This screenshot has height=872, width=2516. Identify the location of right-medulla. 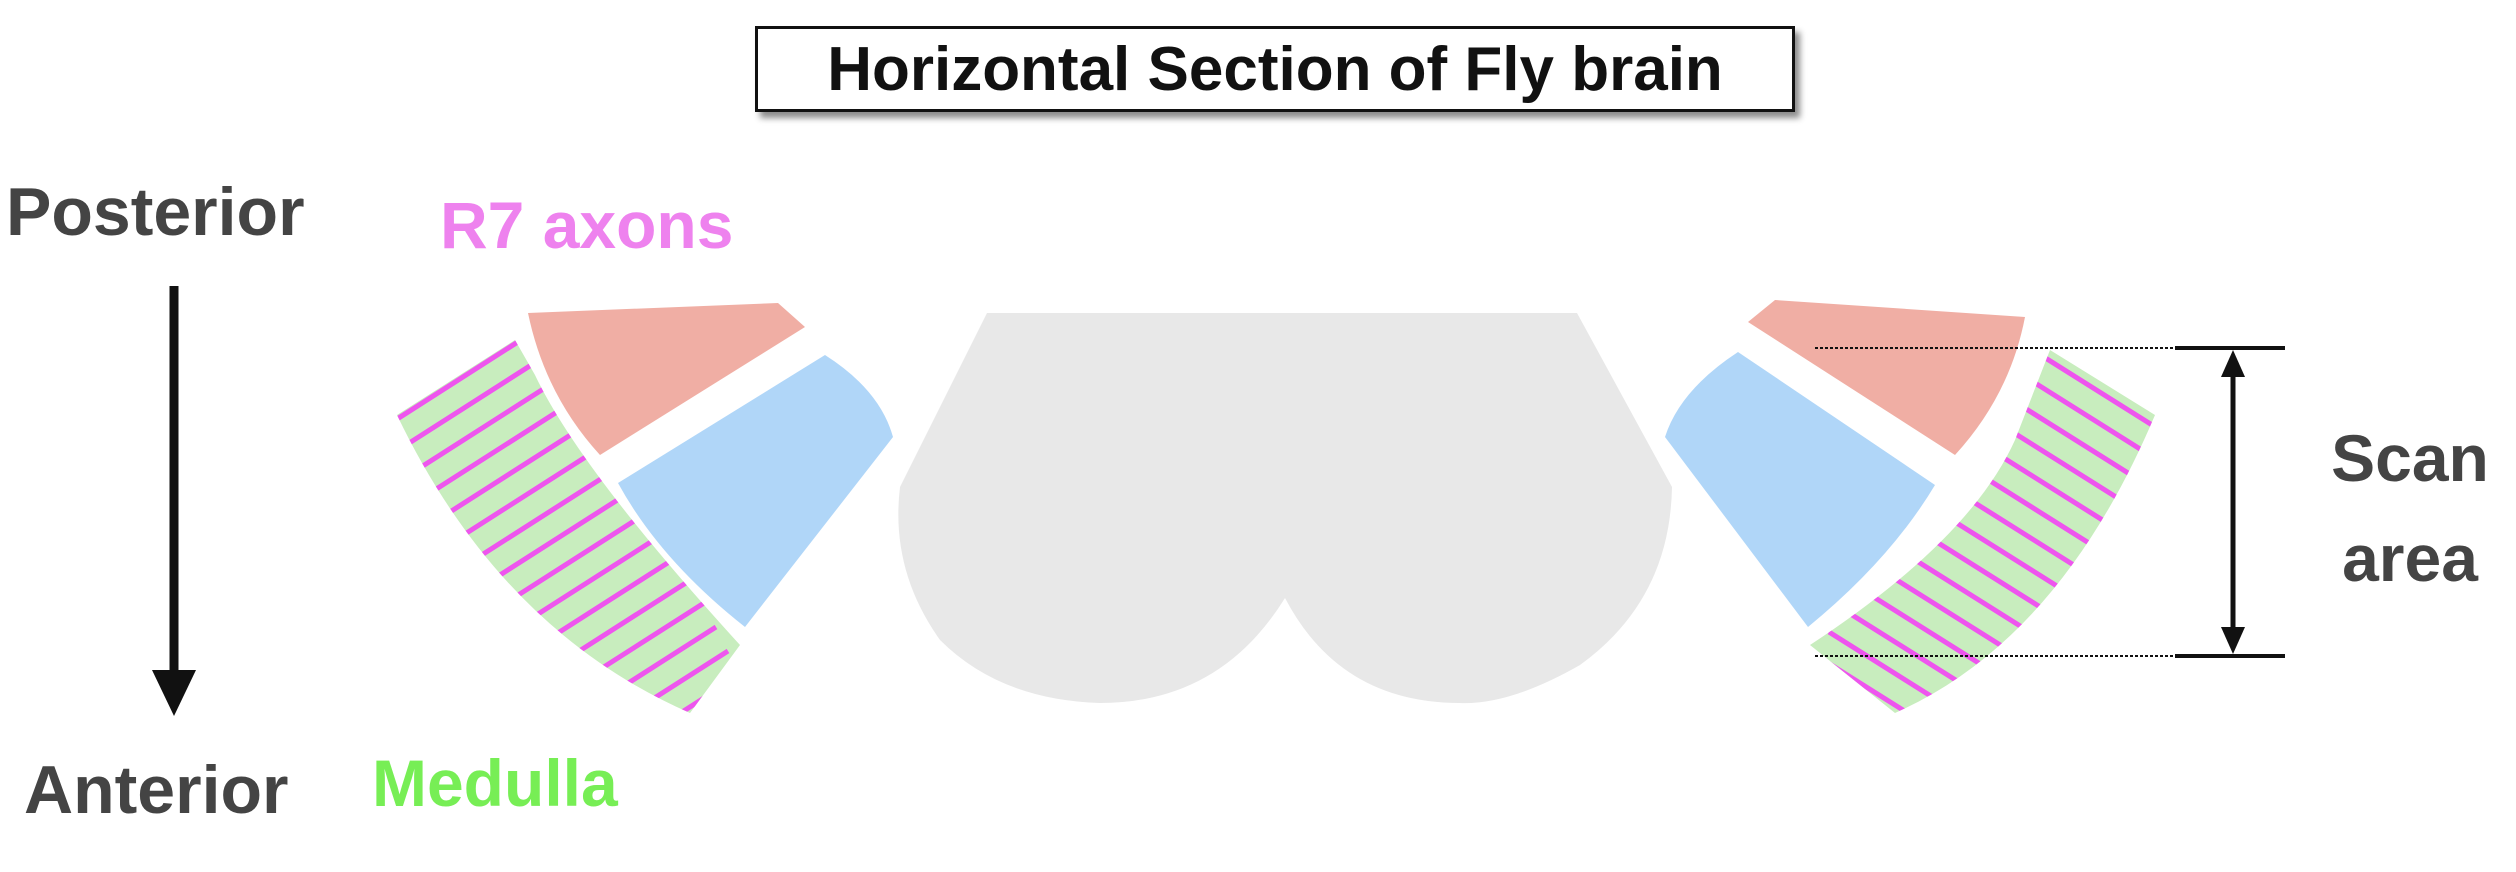
(1982, 531).